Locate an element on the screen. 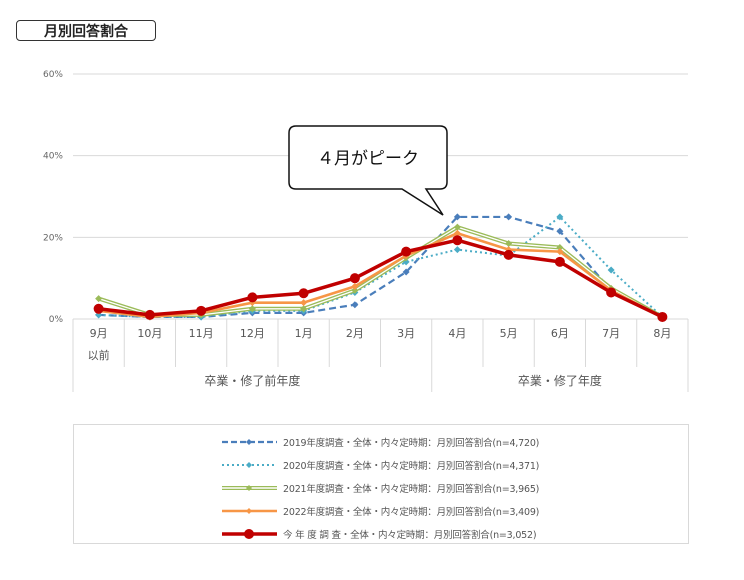  legend-label: 今 年 度 調 査・全体・内々定時期：月別回答割合(n=3,052) is located at coordinates (410, 535).